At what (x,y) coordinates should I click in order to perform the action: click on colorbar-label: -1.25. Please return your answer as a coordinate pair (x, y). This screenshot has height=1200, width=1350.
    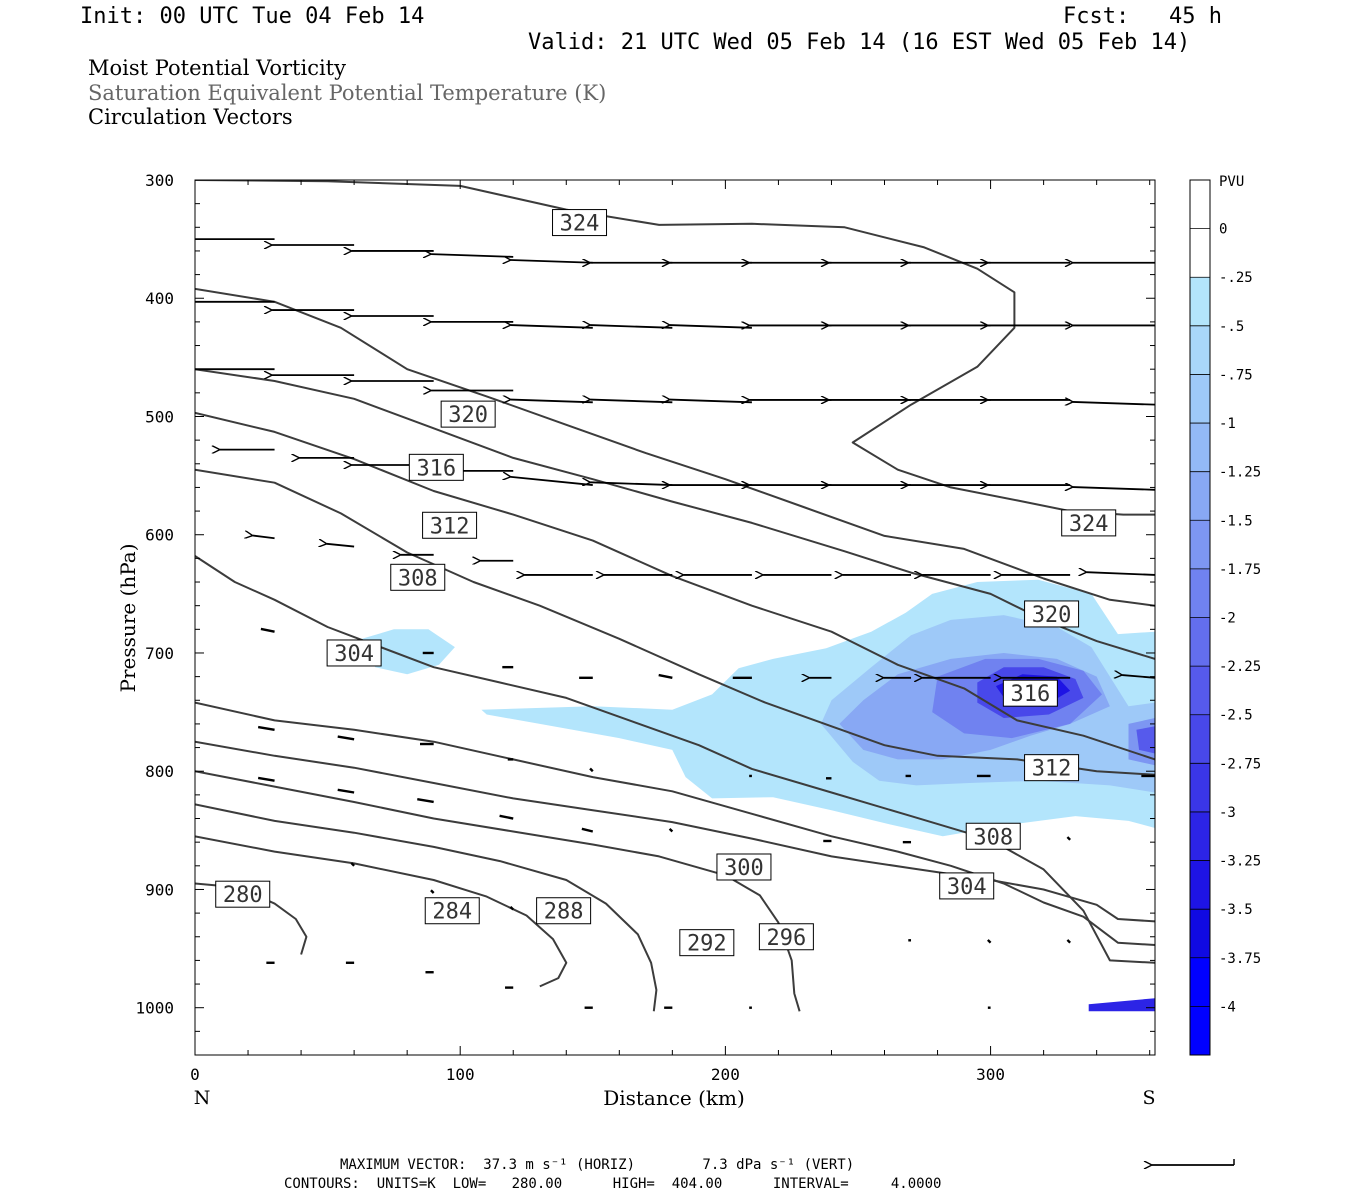
    Looking at the image, I should click on (1240, 473).